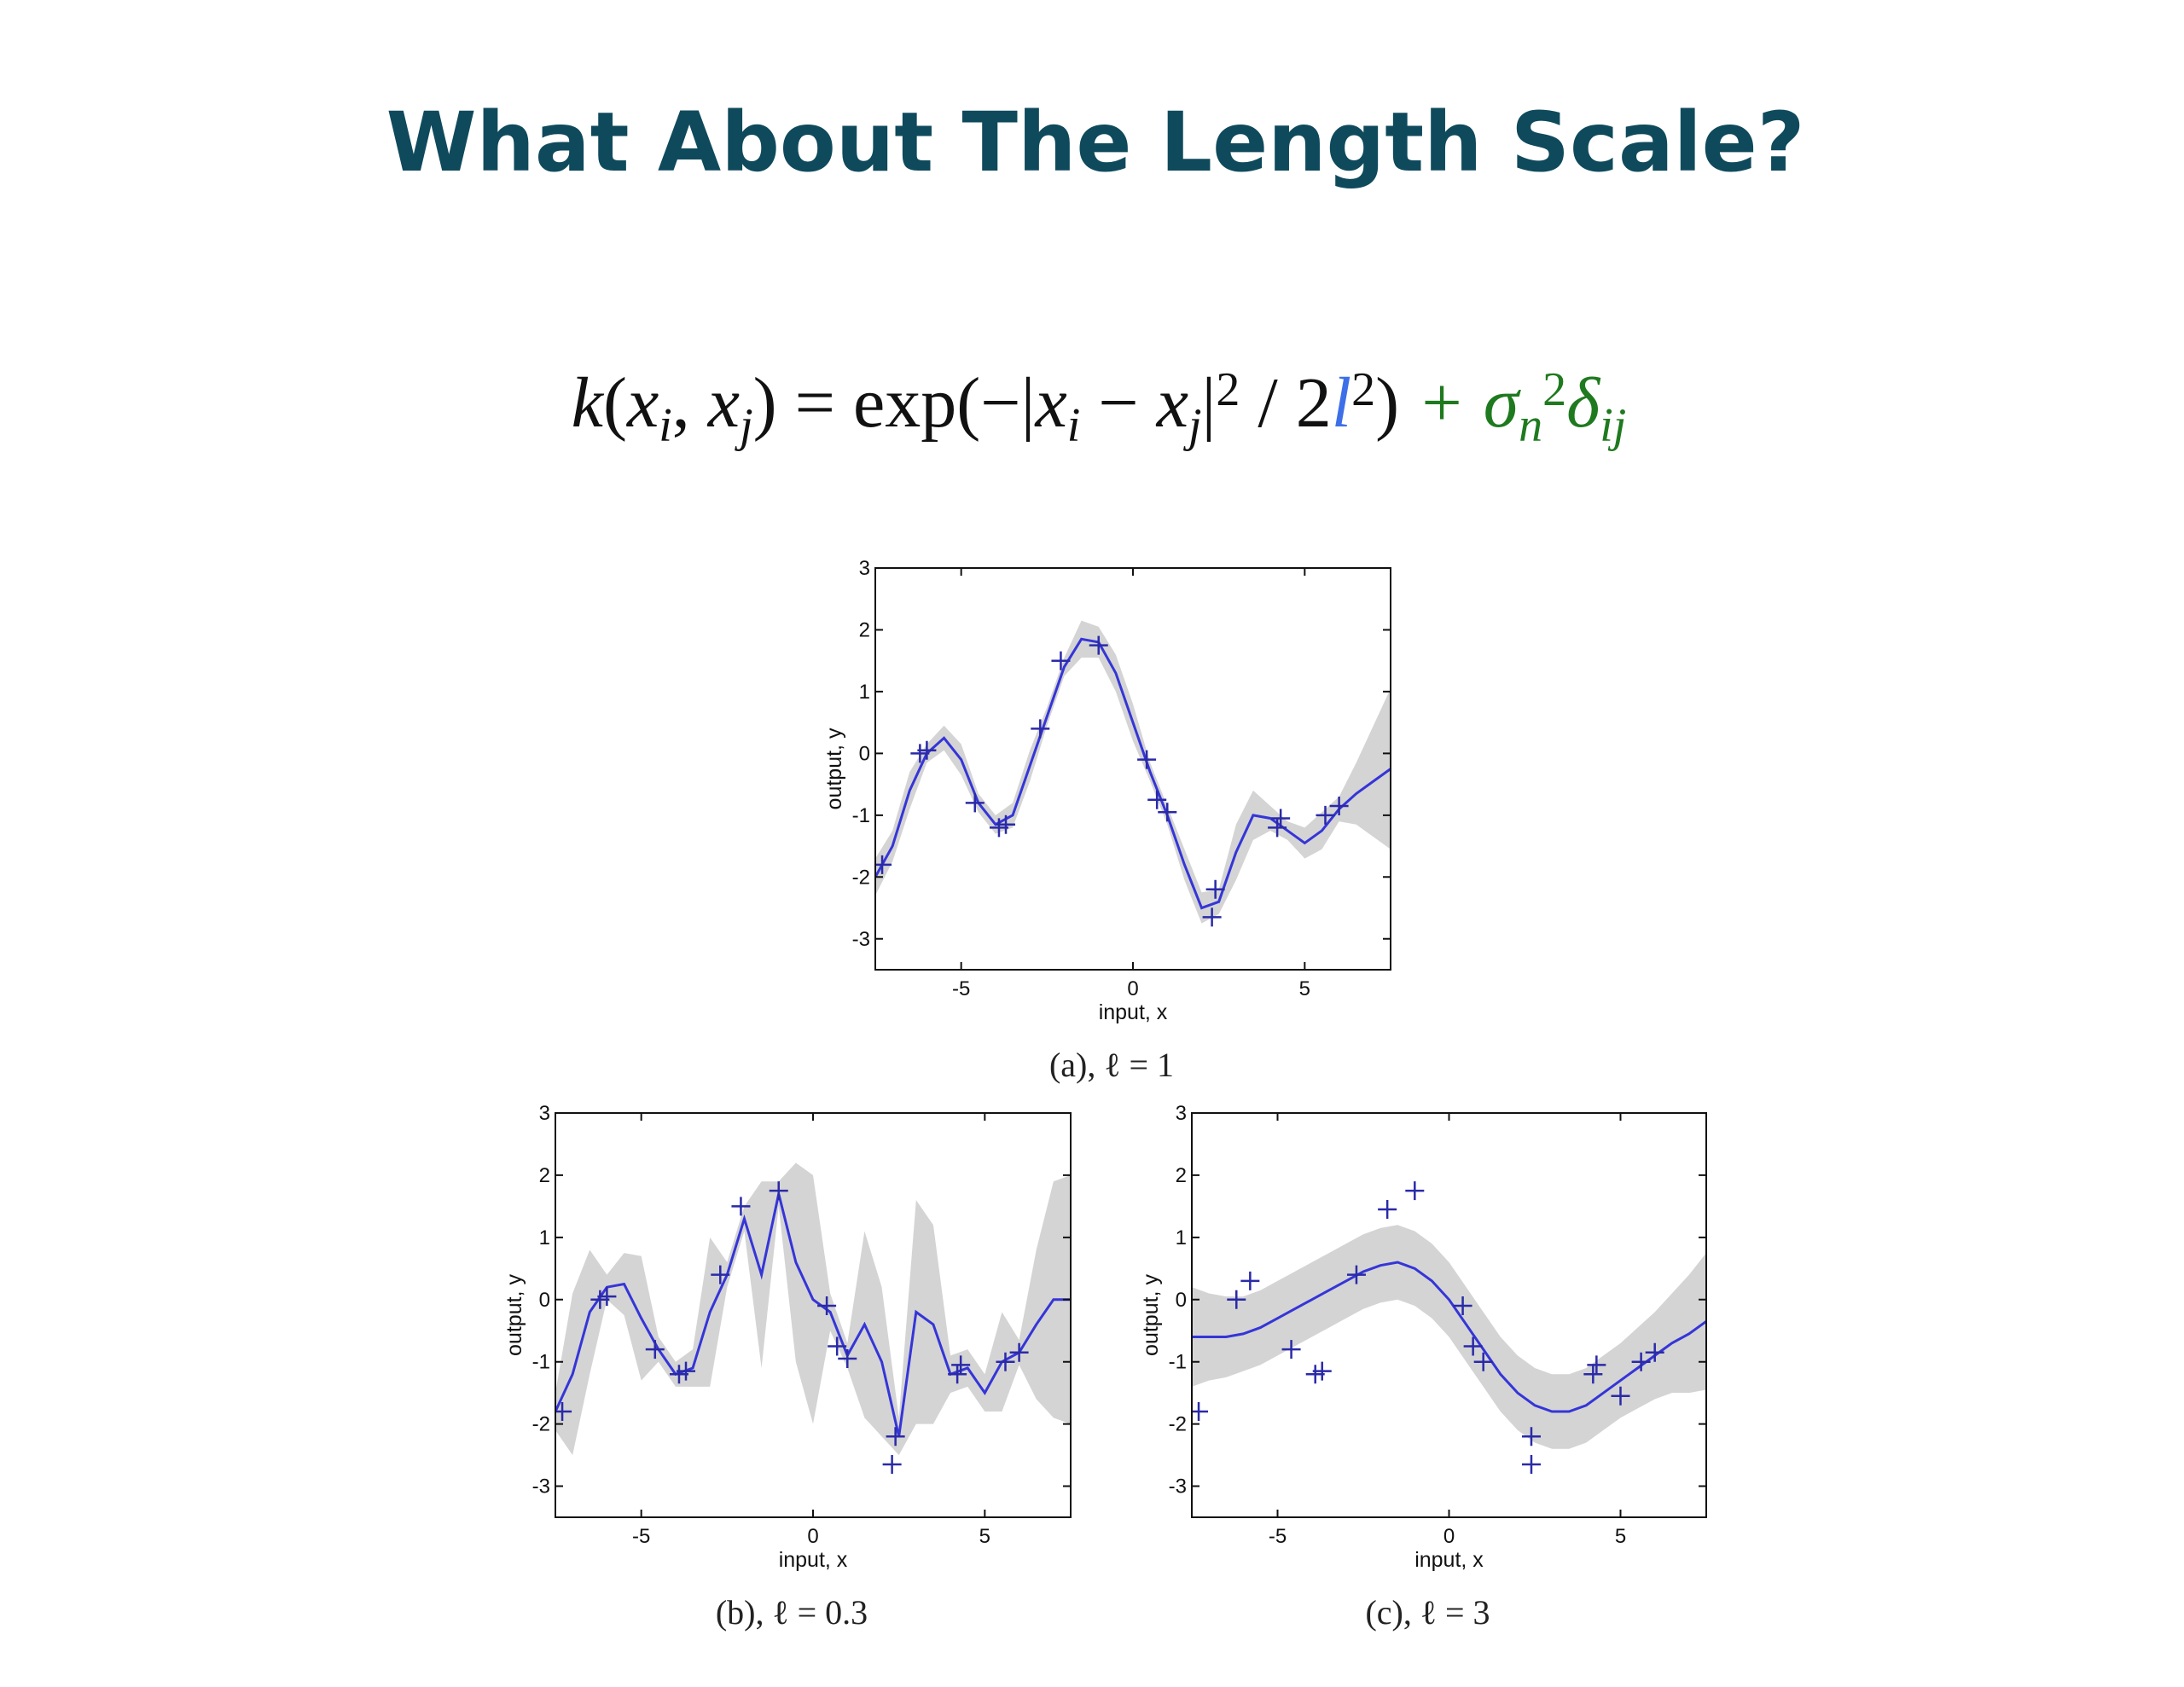 This screenshot has height=1687, width=2184. I want to click on formula-part: (, so click(615, 403).